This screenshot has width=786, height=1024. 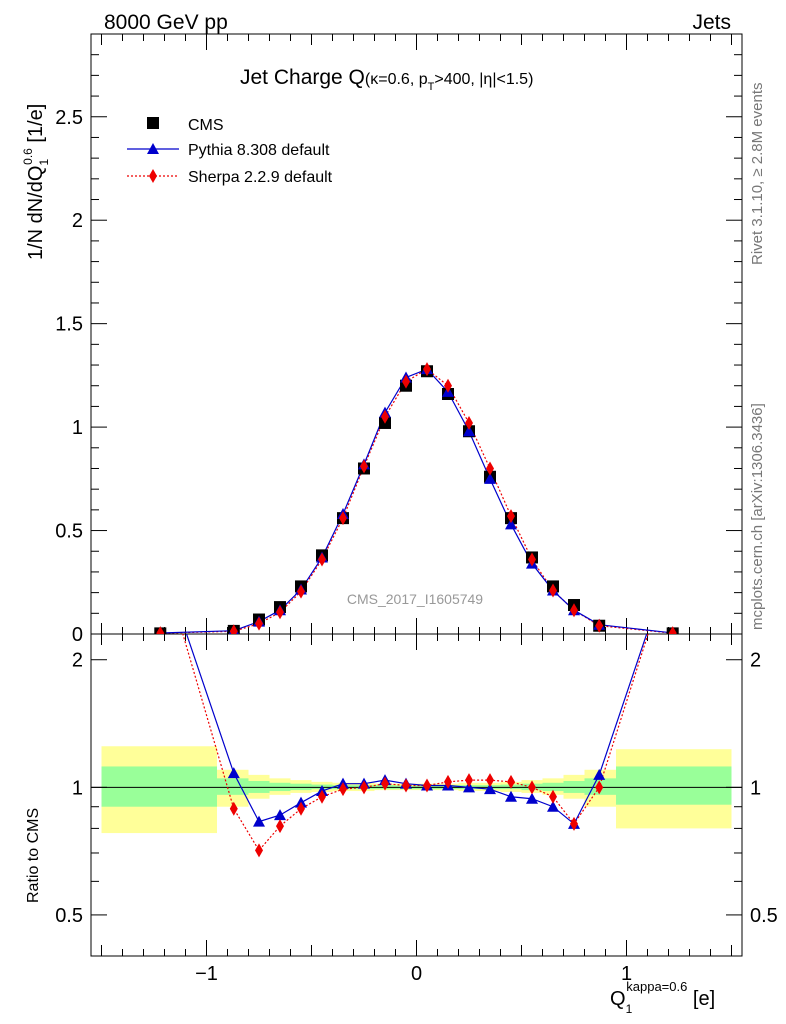 What do you see at coordinates (153, 123) in the screenshot?
I see `legend-marker-cms` at bounding box center [153, 123].